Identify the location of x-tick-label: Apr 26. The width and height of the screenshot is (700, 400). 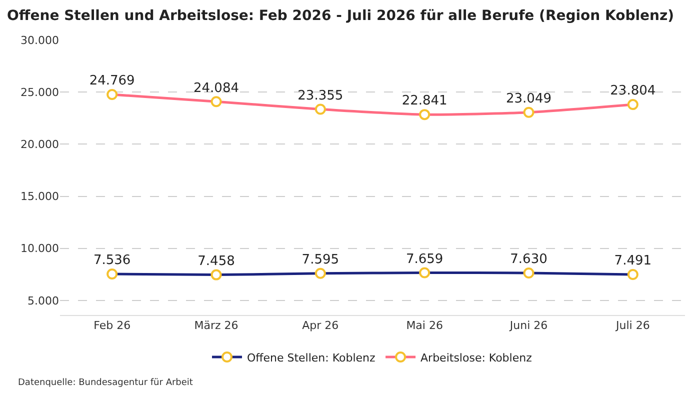
(320, 325).